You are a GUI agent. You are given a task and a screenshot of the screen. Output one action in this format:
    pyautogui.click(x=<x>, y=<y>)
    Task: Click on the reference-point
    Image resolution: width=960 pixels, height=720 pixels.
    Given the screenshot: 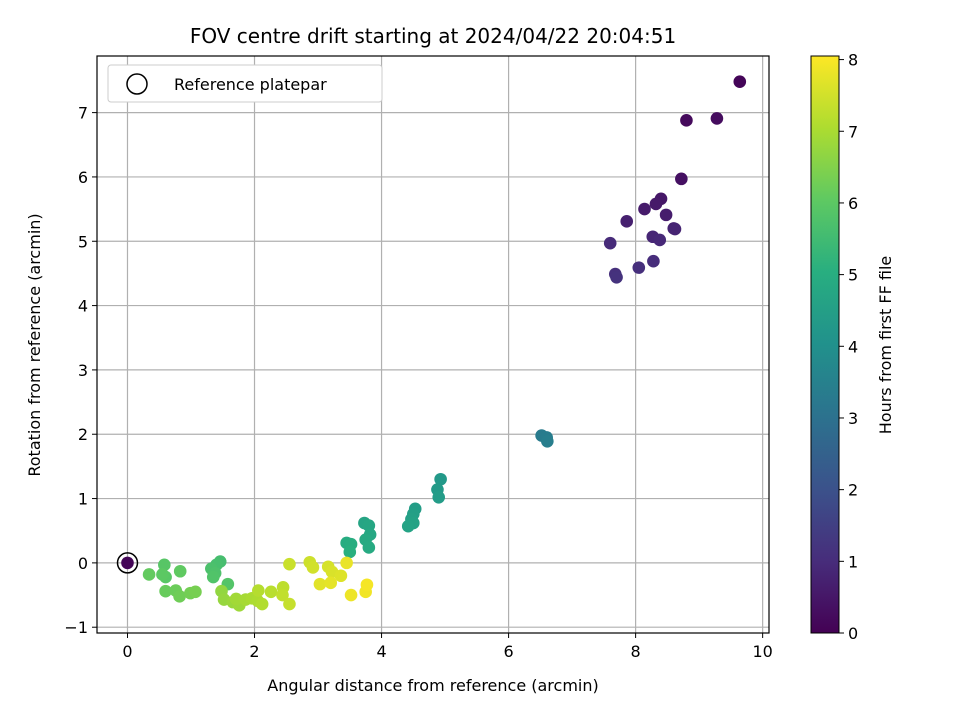 What is the action you would take?
    pyautogui.click(x=127, y=563)
    